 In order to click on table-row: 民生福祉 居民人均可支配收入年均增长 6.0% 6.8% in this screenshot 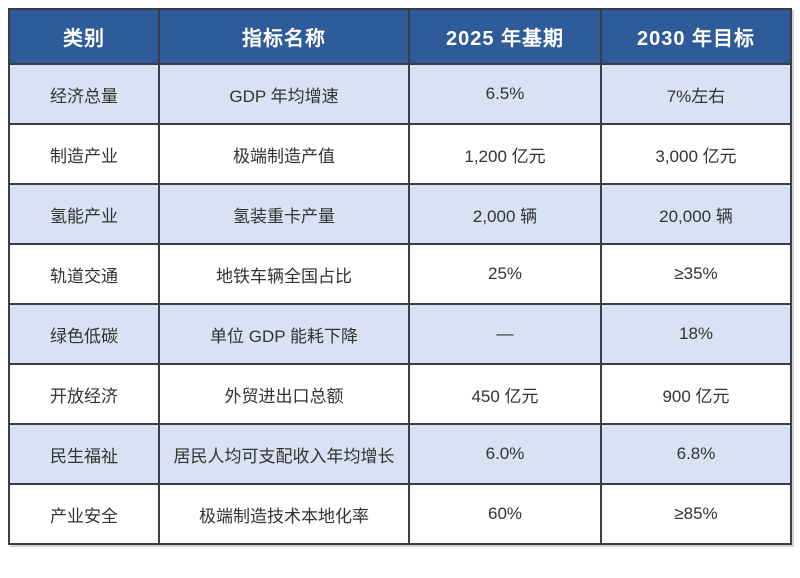, I will do `click(400, 454)`.